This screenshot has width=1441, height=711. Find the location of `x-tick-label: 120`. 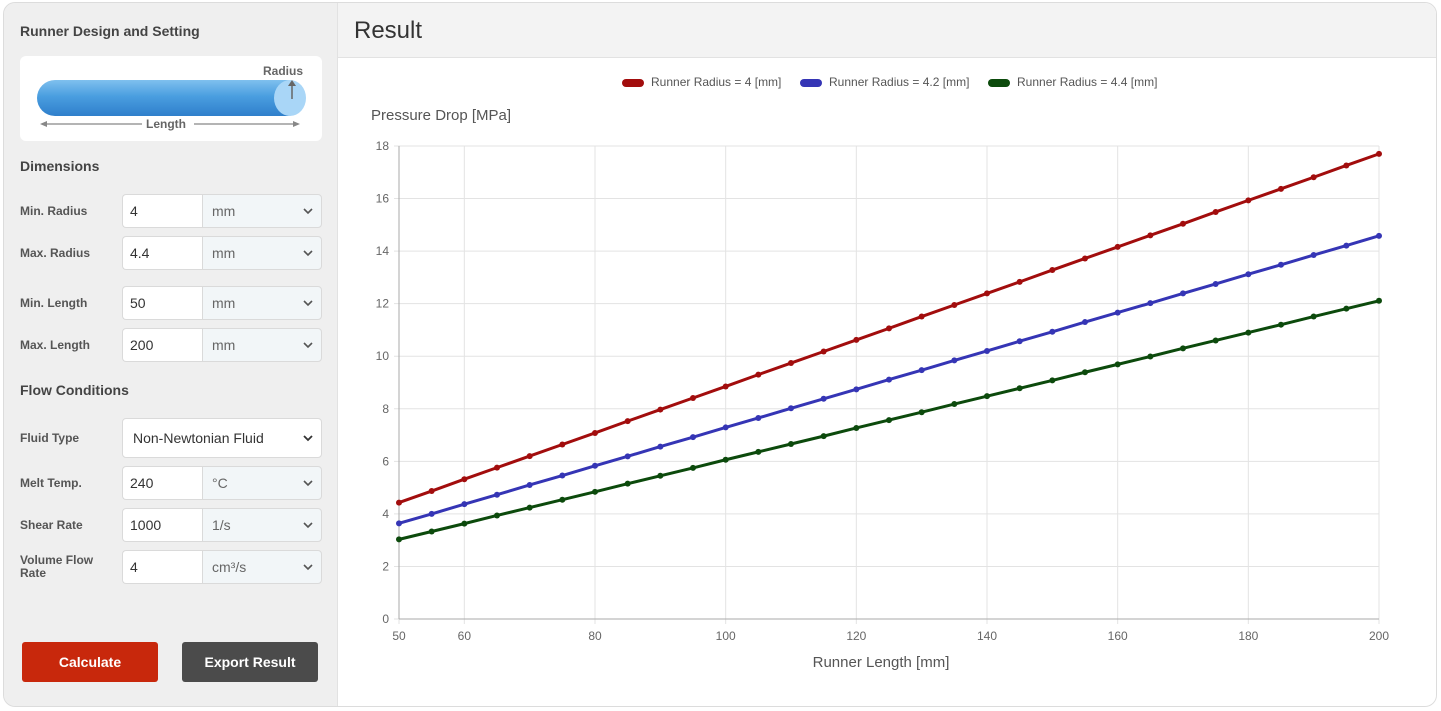

x-tick-label: 120 is located at coordinates (856, 636).